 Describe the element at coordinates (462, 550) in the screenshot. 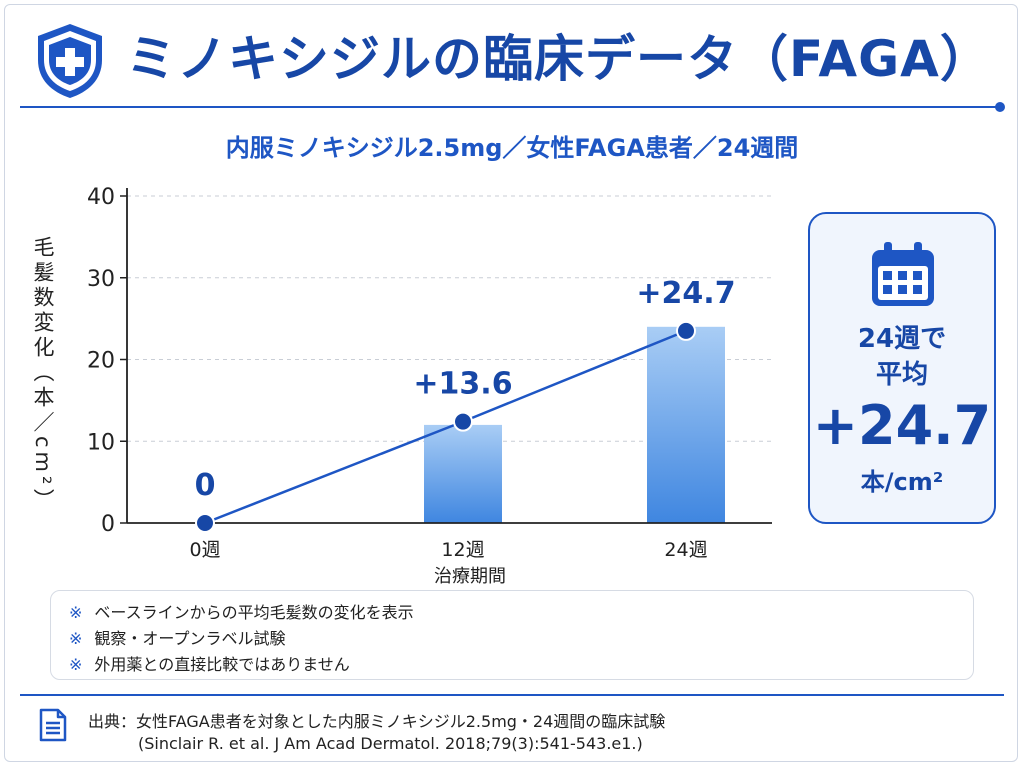

I see `x-tick-label: 12週` at that location.